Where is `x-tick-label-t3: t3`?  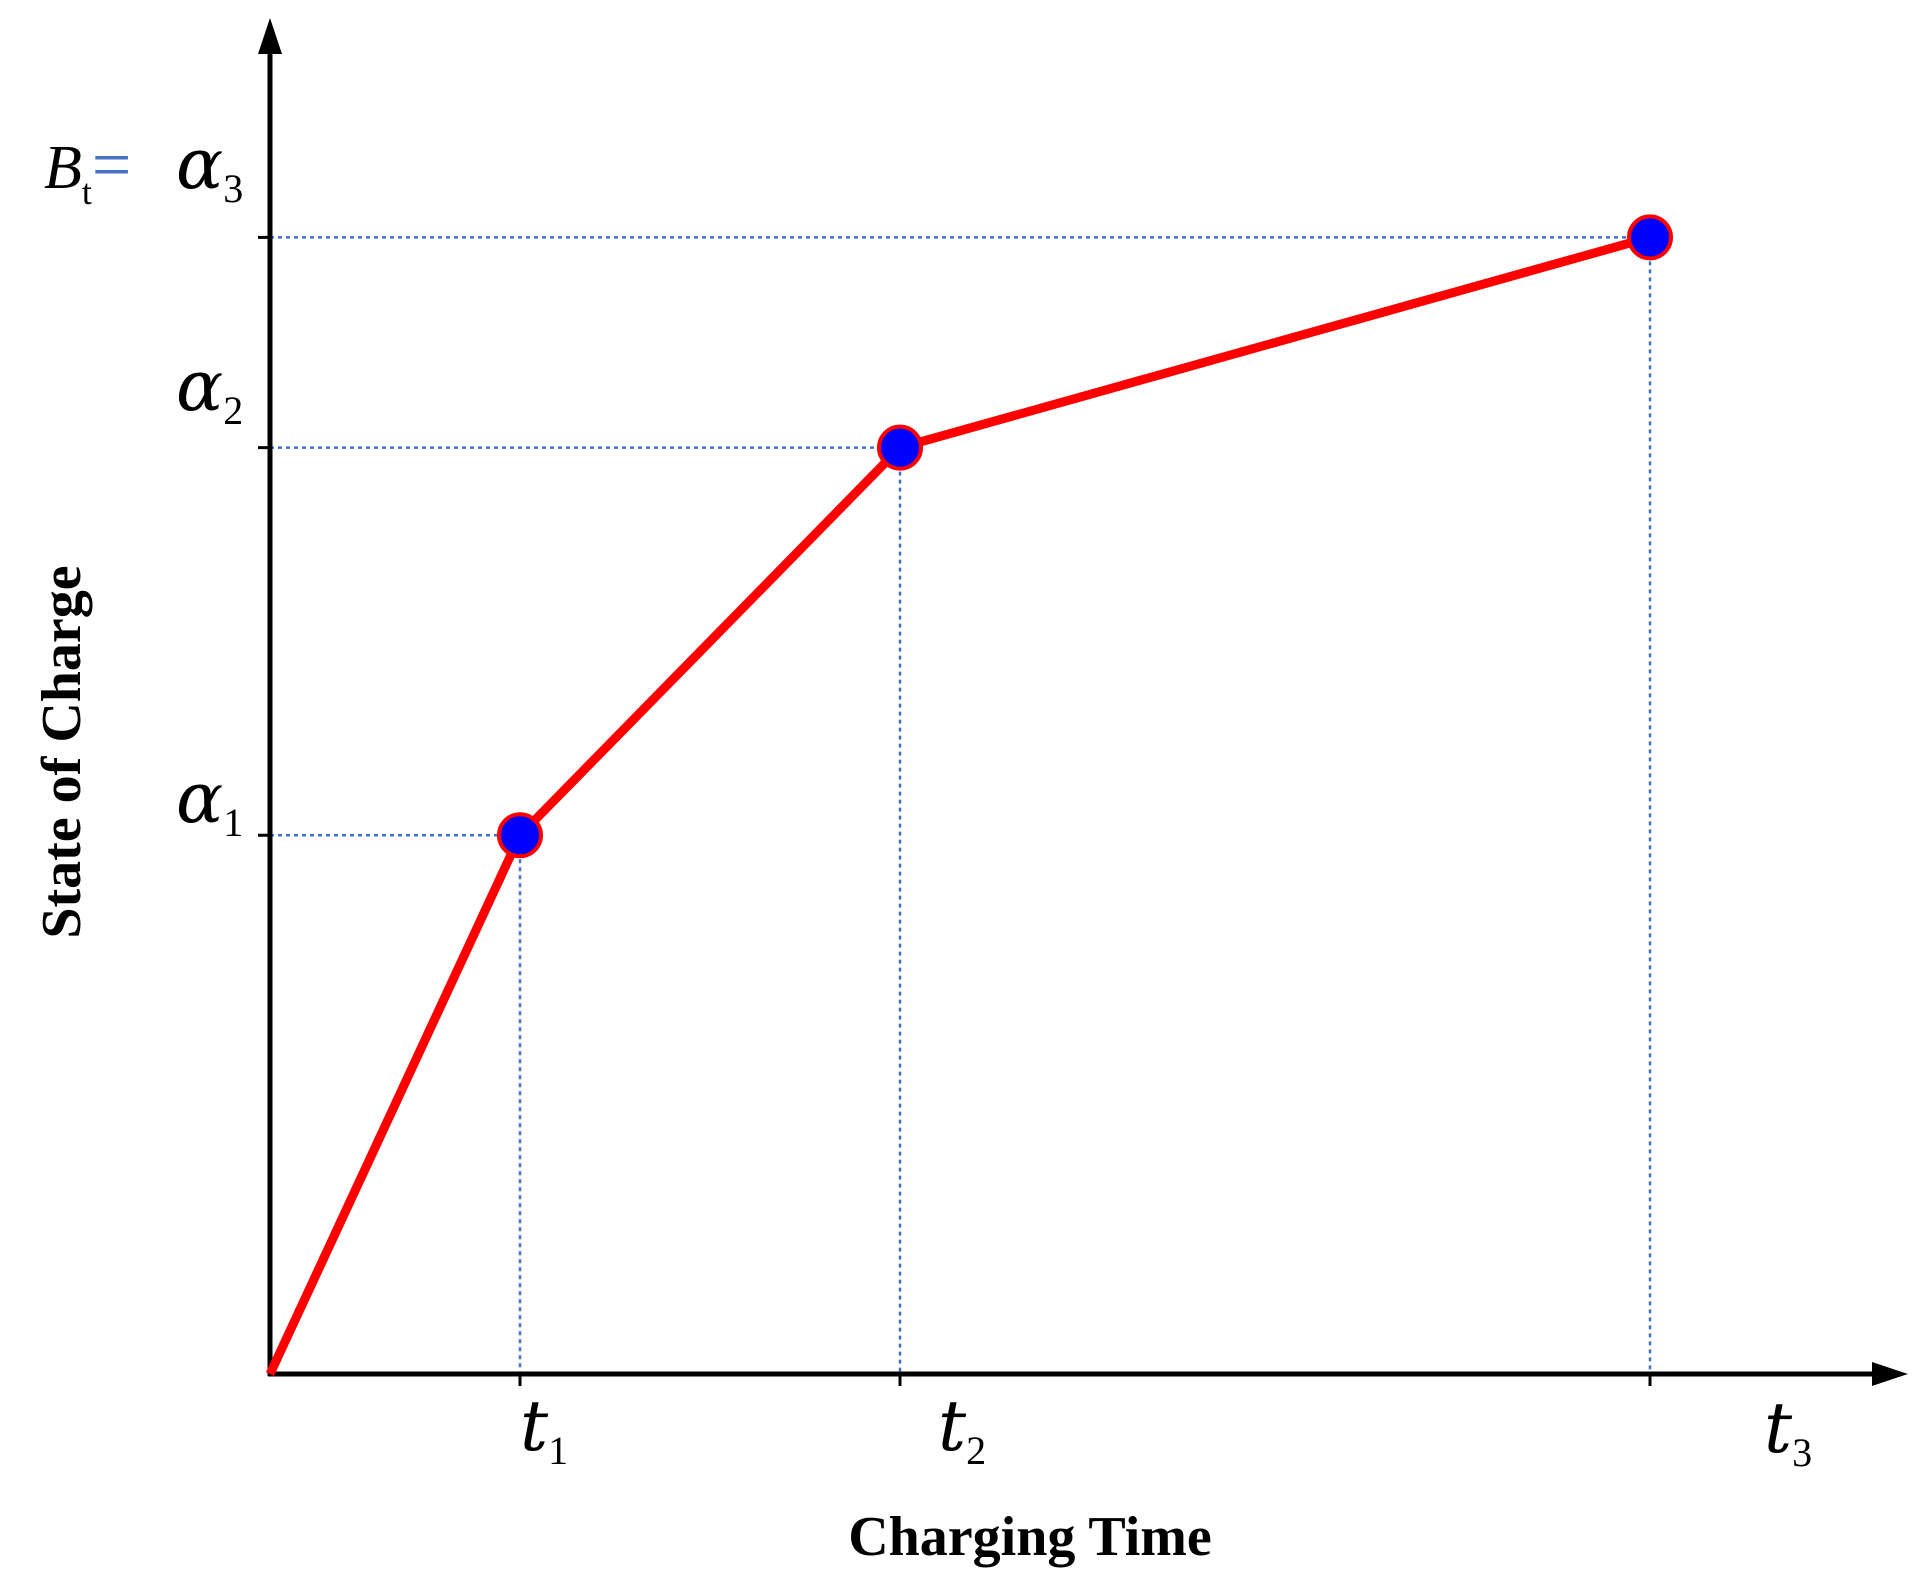 x-tick-label-t3: t3 is located at coordinates (1788, 1431).